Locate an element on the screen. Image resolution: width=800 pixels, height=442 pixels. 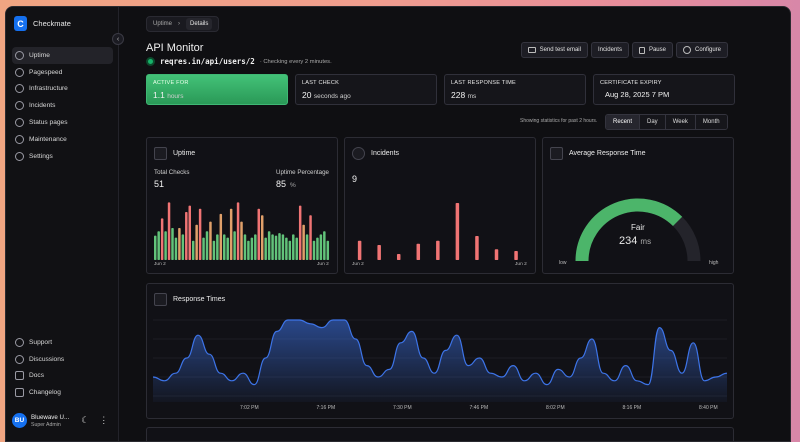
range-recent-button: Recent is located at coordinates (623, 122).